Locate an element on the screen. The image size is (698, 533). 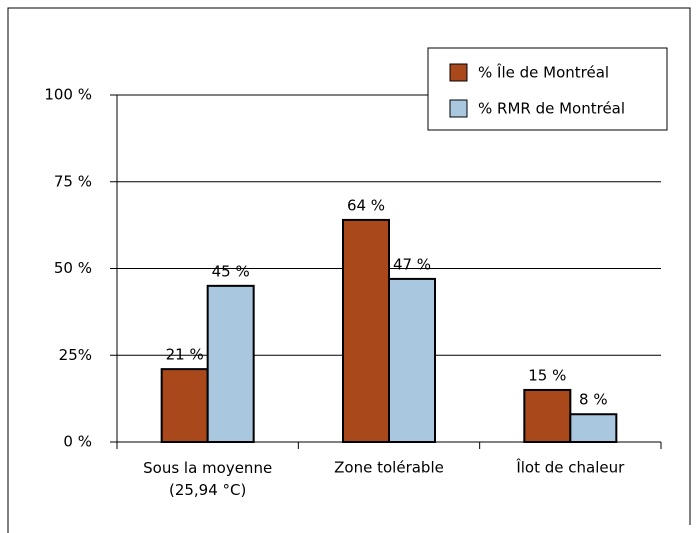
data-label: 21 % is located at coordinates (185, 355).